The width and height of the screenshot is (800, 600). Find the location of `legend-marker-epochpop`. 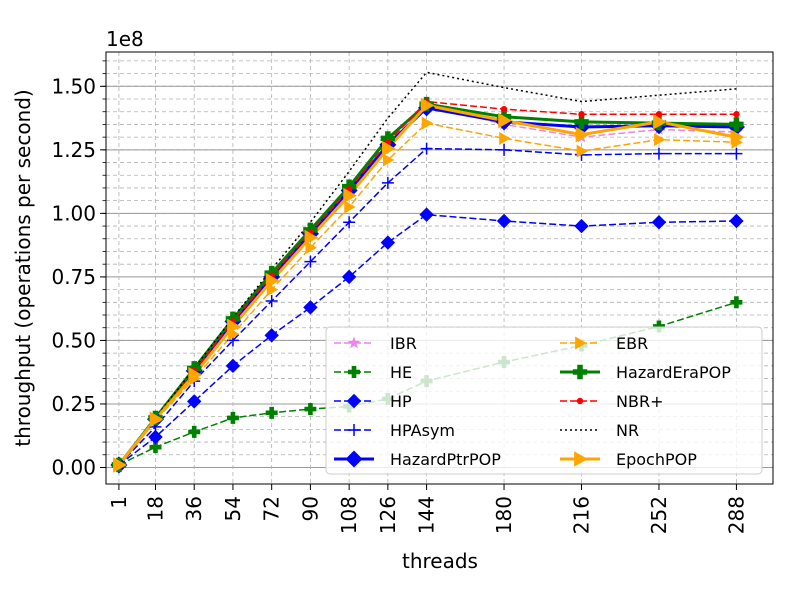

legend-marker-epochpop is located at coordinates (581, 459).